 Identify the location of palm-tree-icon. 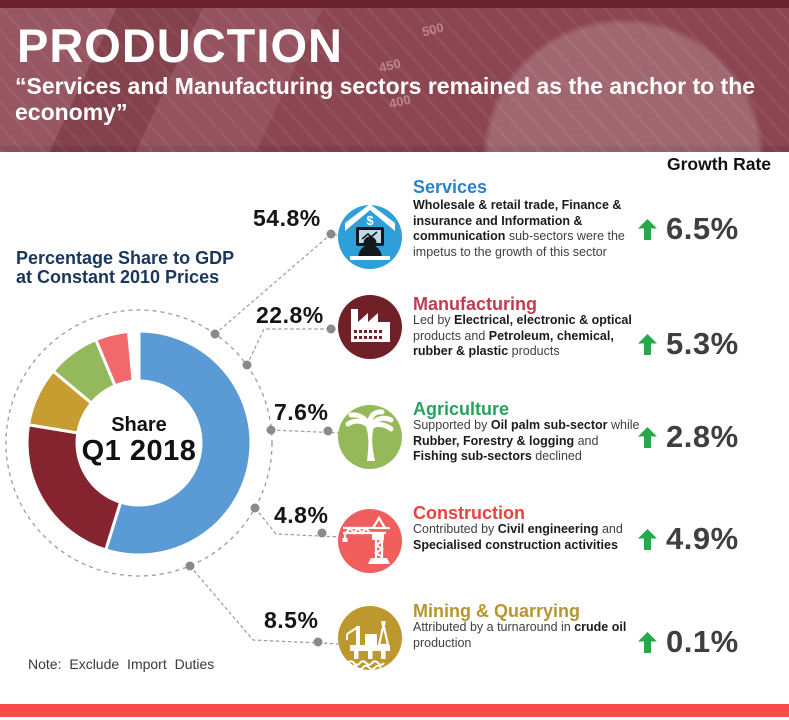
(370, 437).